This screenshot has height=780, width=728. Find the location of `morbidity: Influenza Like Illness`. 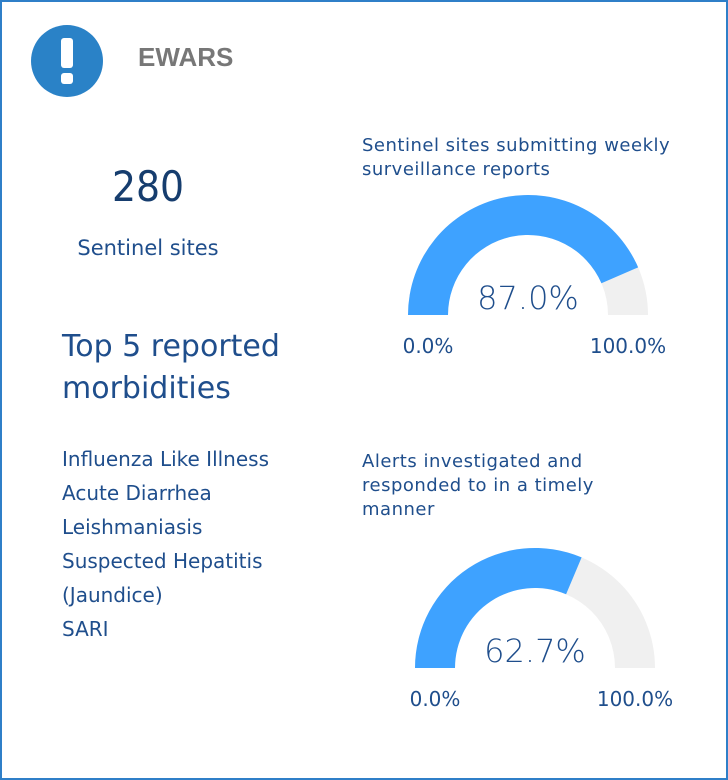

morbidity: Influenza Like Illness is located at coordinates (166, 459).